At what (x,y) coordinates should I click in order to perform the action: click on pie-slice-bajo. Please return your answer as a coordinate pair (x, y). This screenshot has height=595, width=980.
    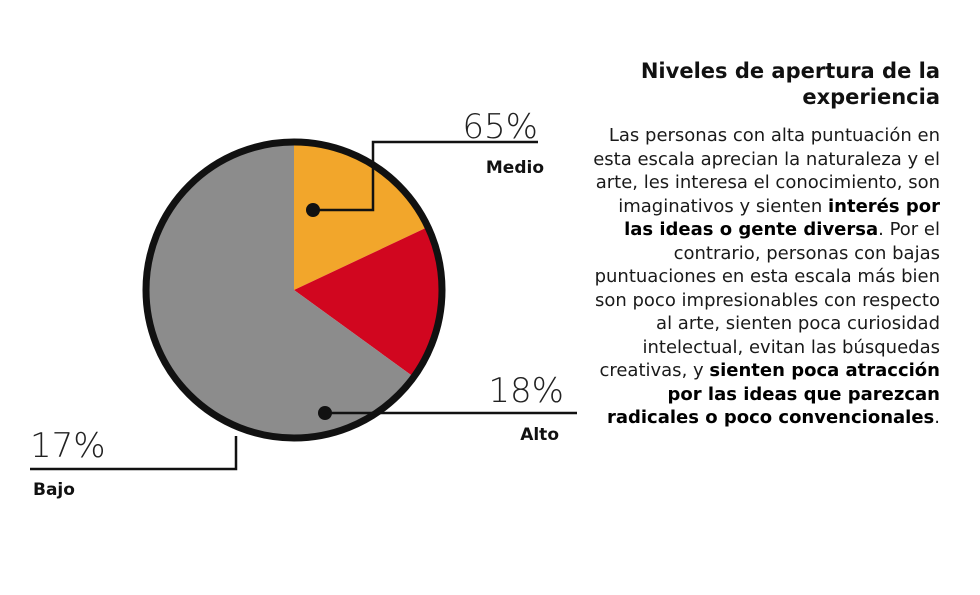
    Looking at the image, I should click on (367, 302).